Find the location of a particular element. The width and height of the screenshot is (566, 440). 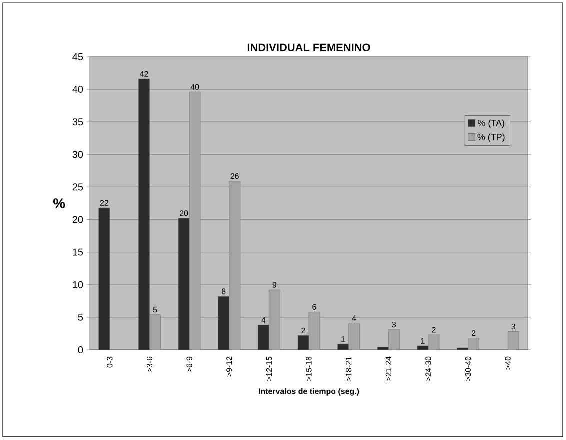

legend-label: % (TP) is located at coordinates (491, 138).